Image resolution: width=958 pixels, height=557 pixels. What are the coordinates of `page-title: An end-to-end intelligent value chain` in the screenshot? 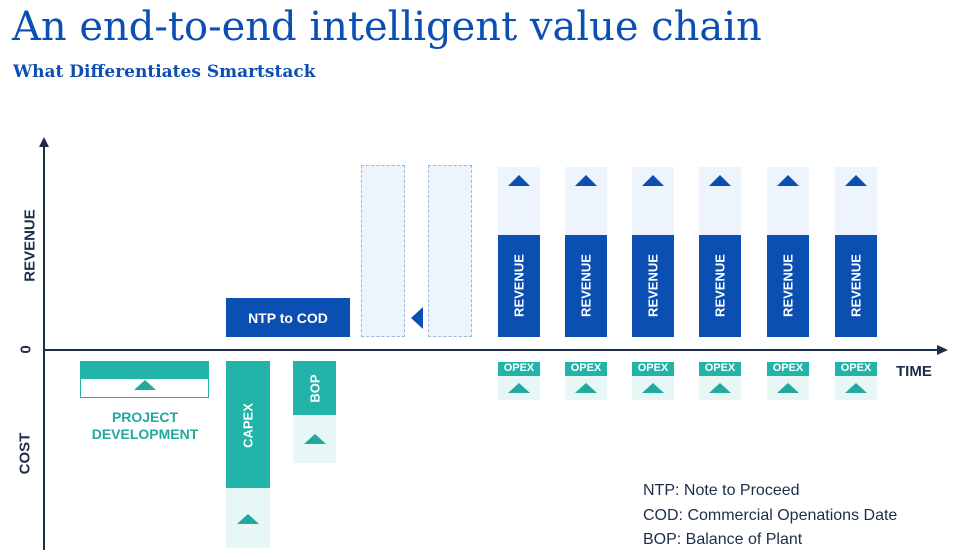 It's located at (387, 27).